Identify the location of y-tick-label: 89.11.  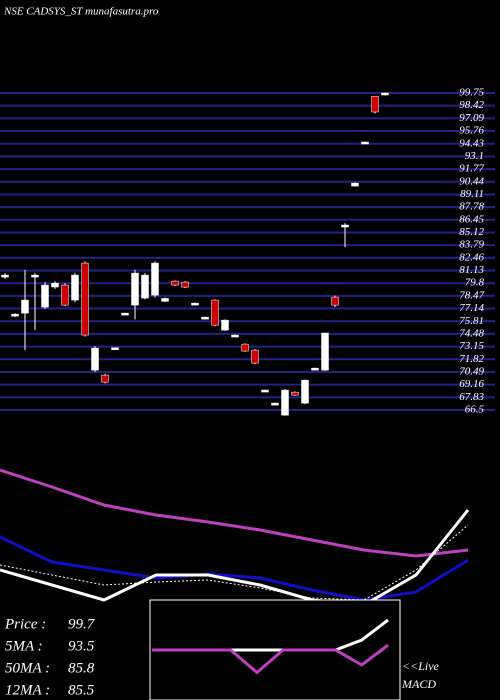
(472, 194).